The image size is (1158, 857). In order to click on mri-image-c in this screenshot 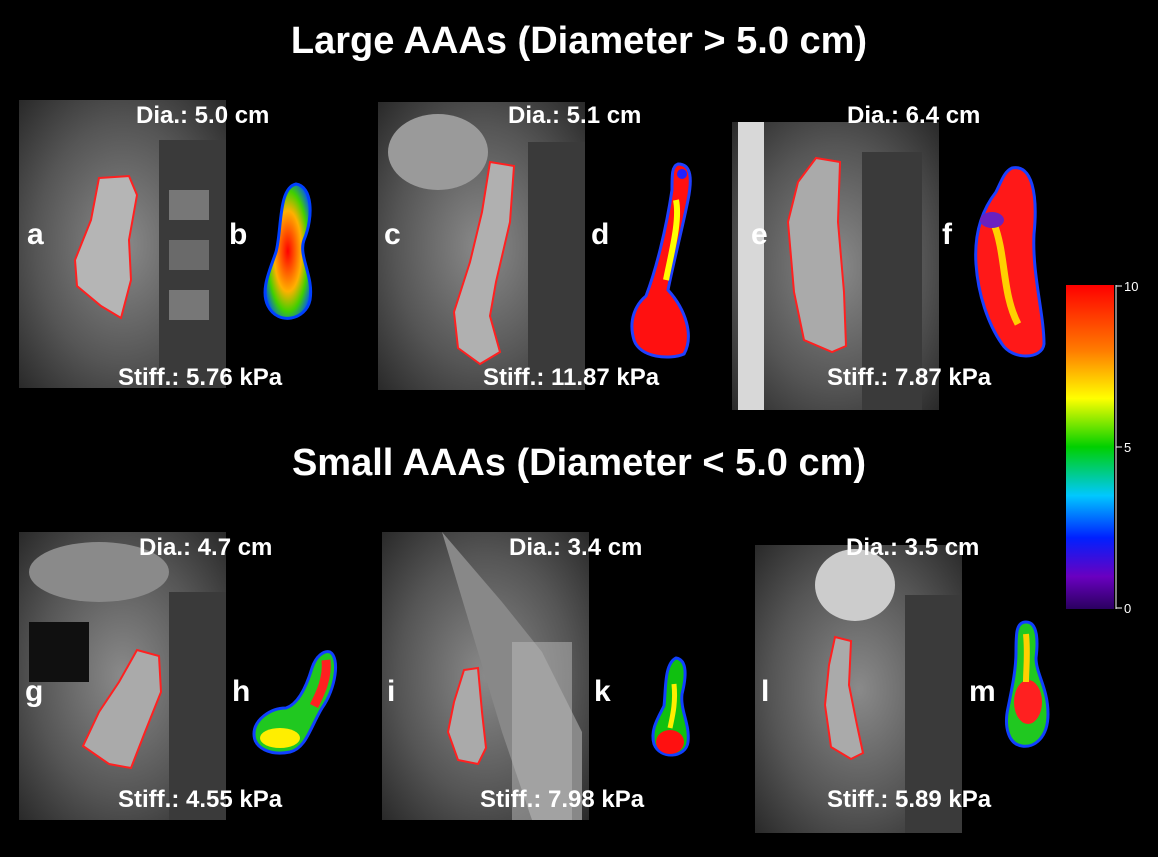, I will do `click(481, 246)`.